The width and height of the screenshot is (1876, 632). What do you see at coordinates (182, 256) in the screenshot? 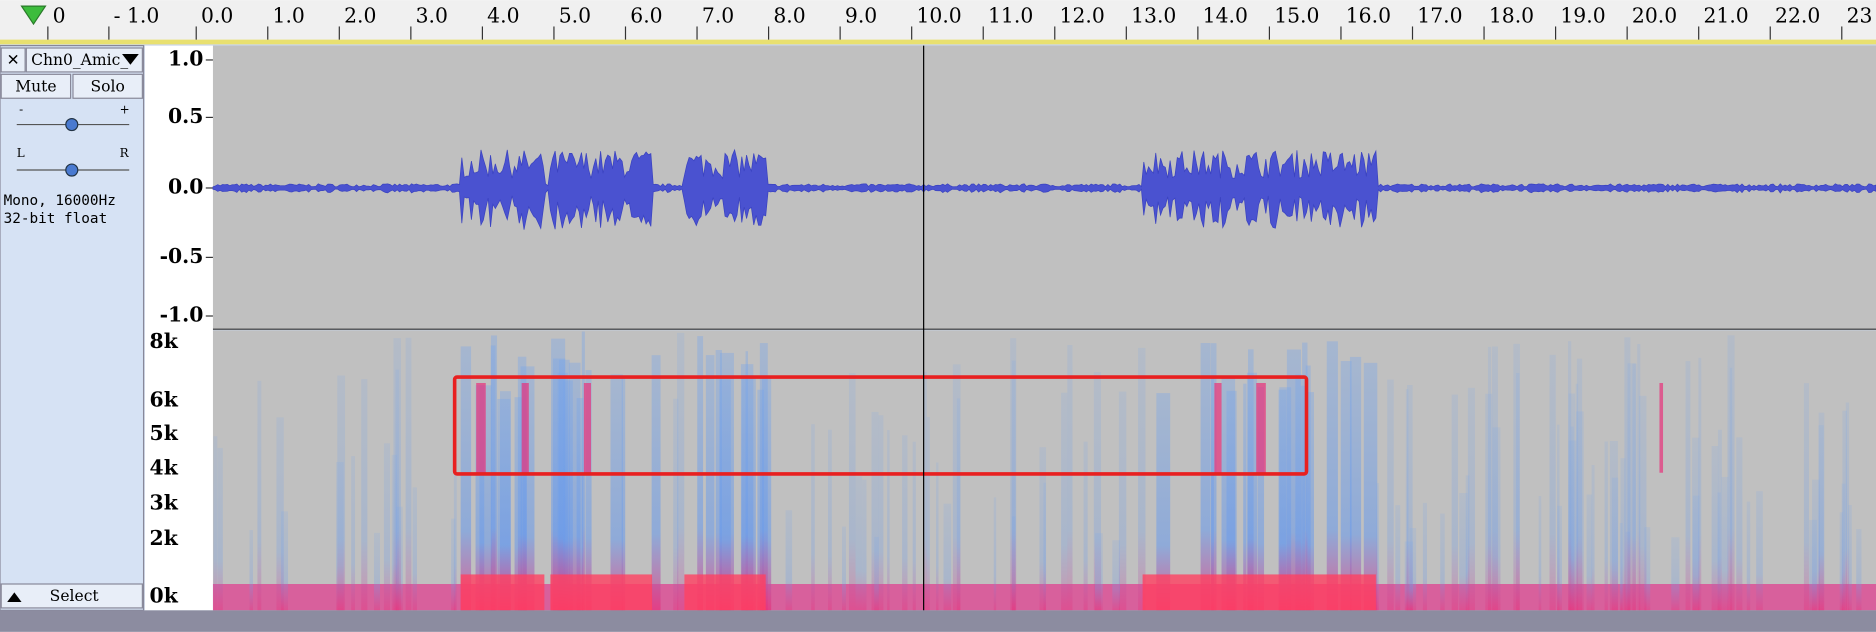
I see `waveform-axis-label: -0.5` at bounding box center [182, 256].